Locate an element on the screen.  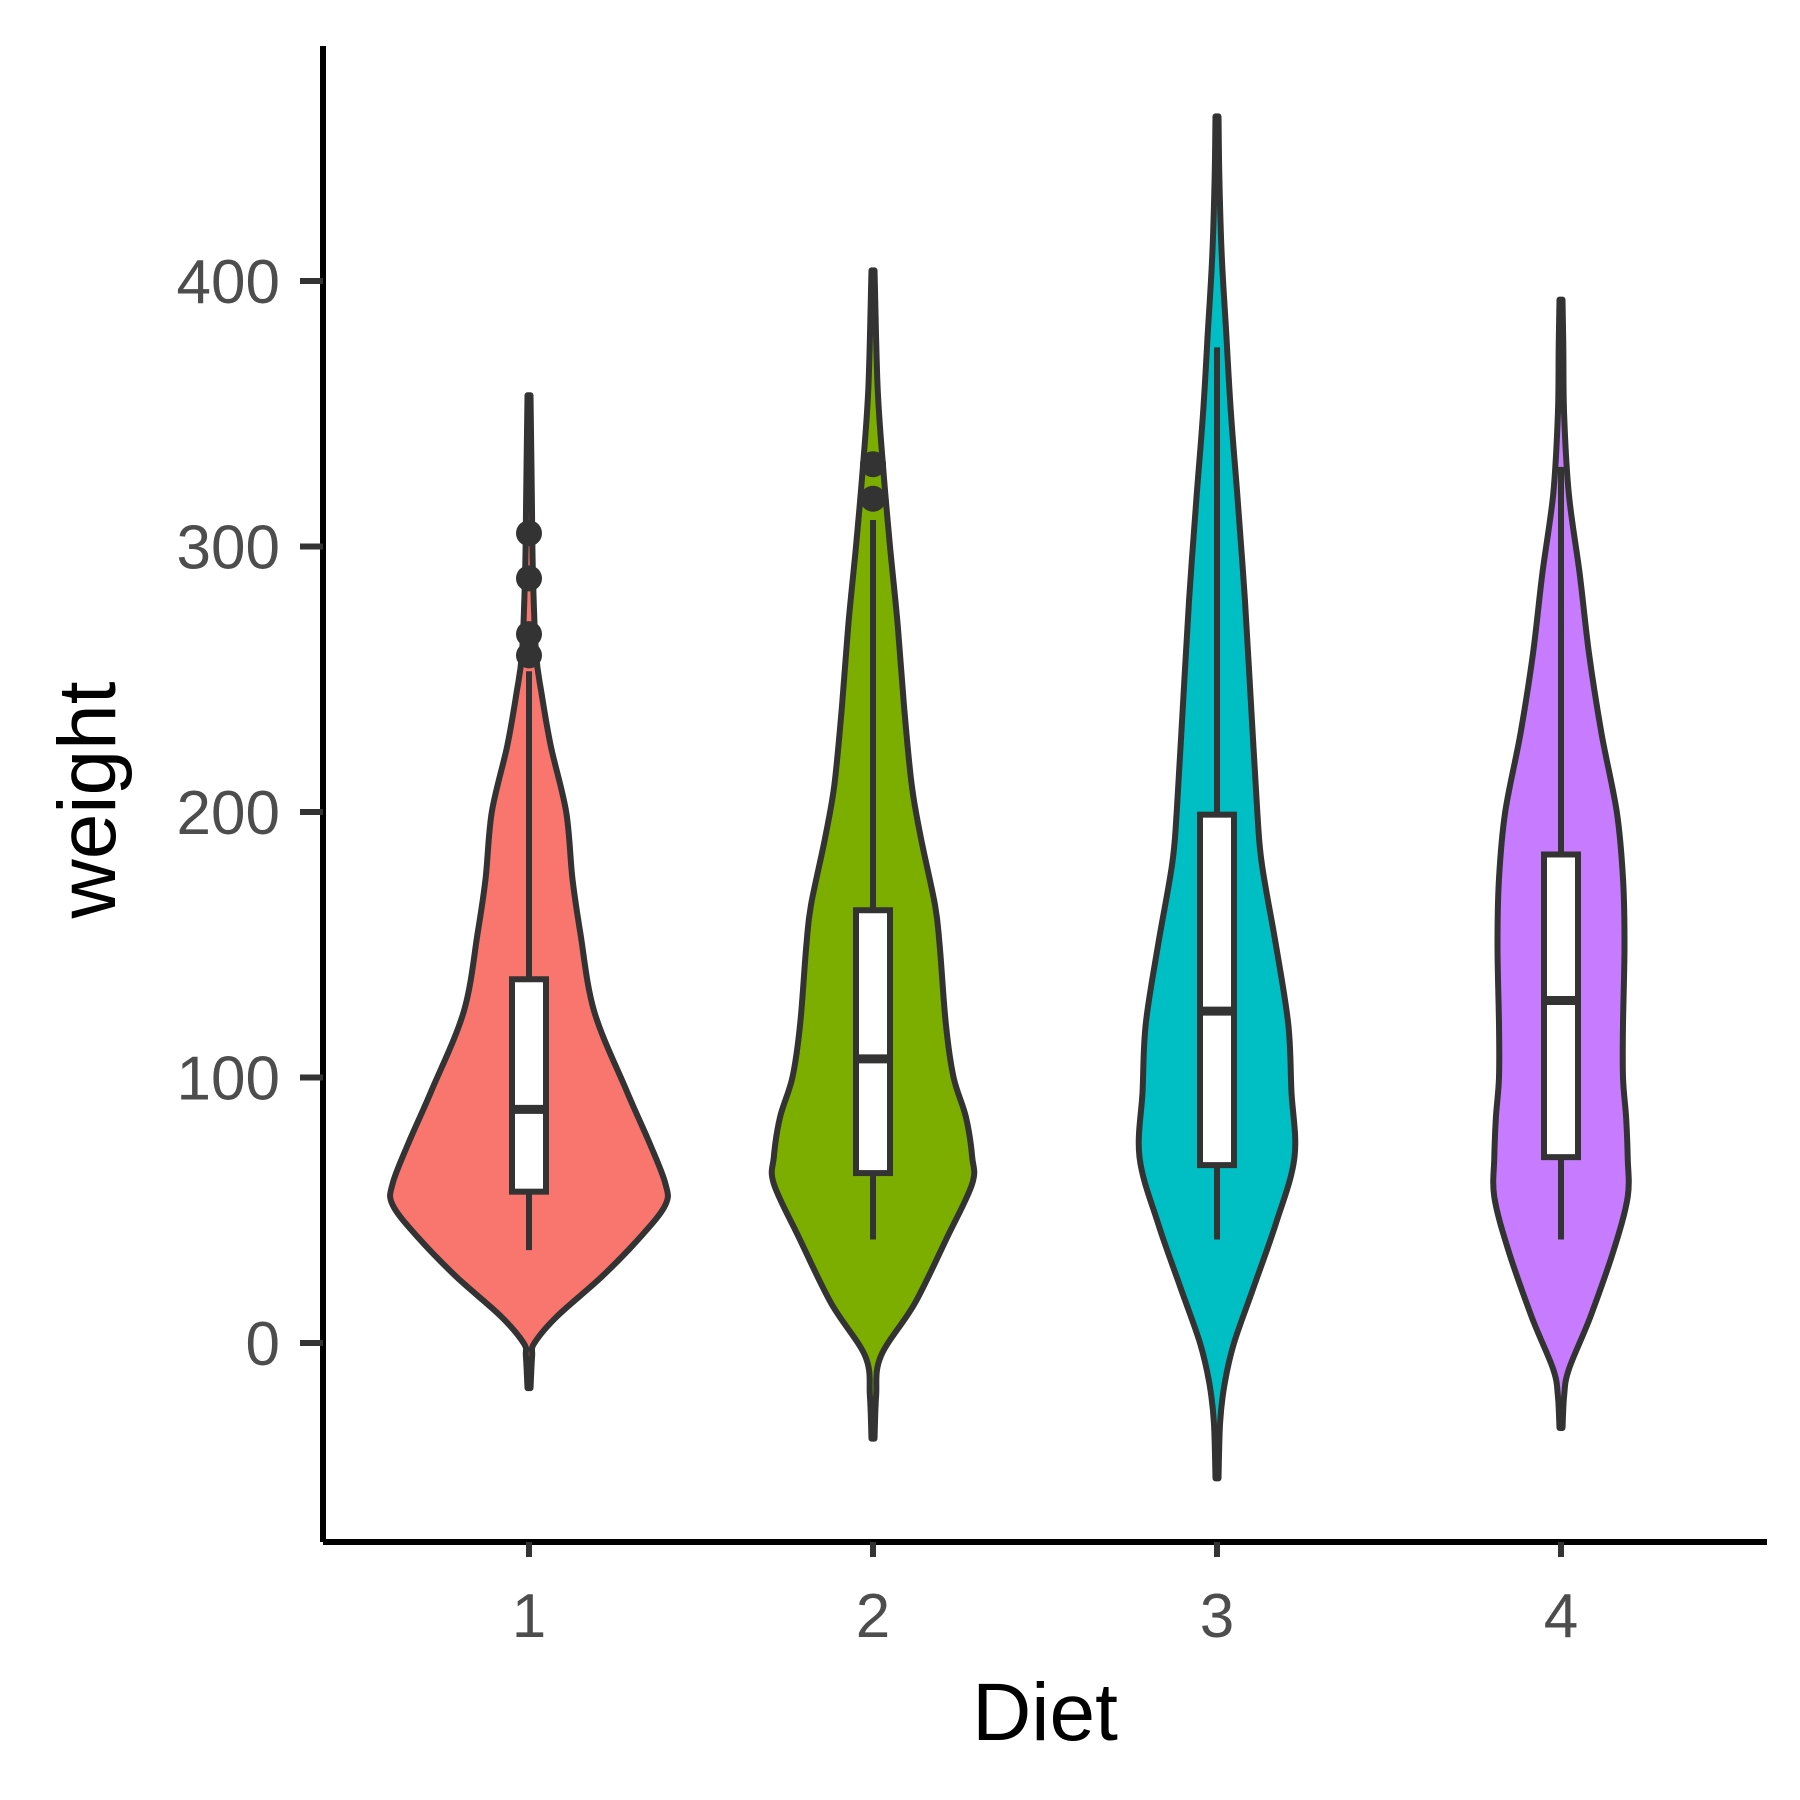
y-tick-label-400: 400 is located at coordinates (228, 282).